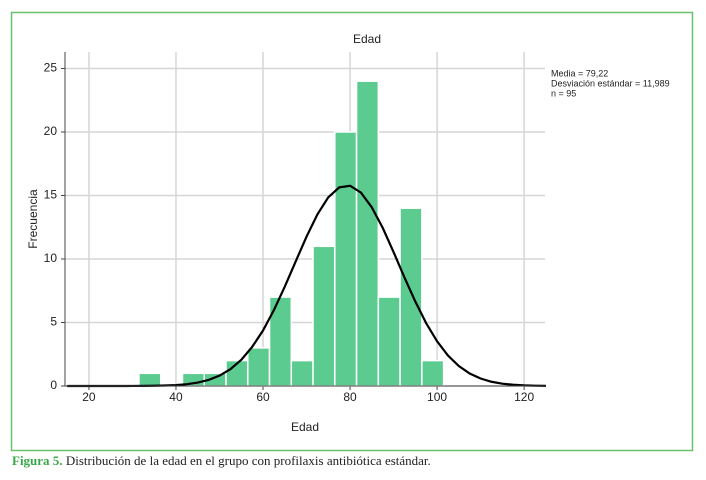 This screenshot has width=706, height=480. I want to click on y-tick-label: 10, so click(51, 258).